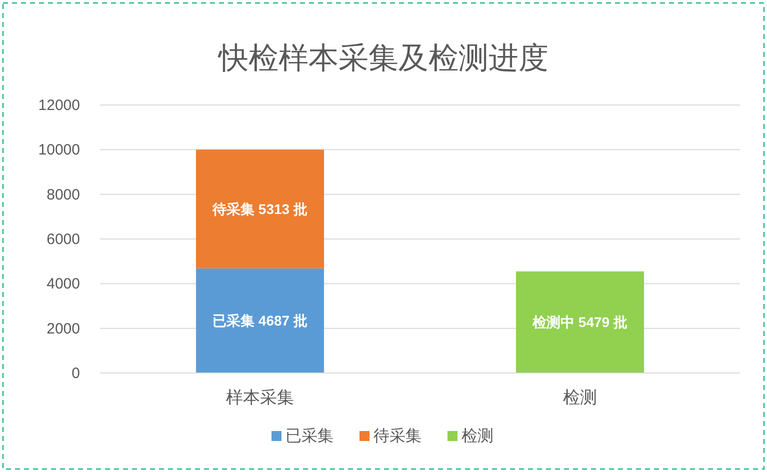 Image resolution: width=767 pixels, height=472 pixels. I want to click on chart-title: 快检样本采集及检测进度, so click(383, 58).